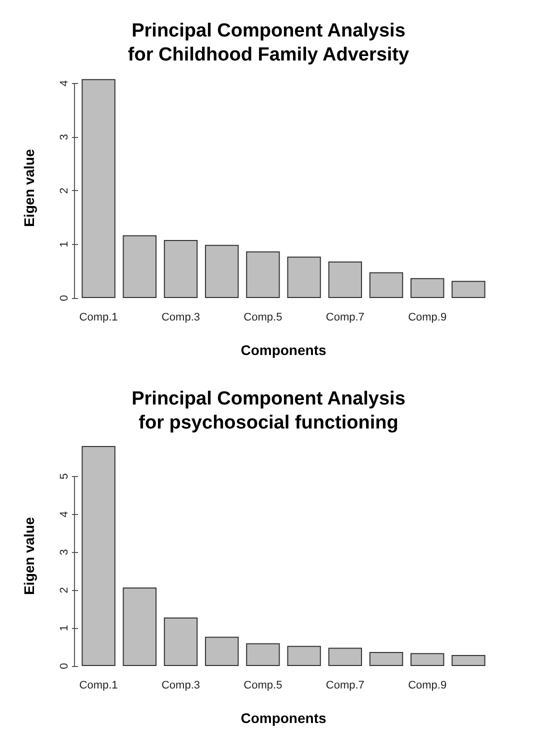 Image resolution: width=537 pixels, height=752 pixels. What do you see at coordinates (269, 411) in the screenshot?
I see `chart-title: Principal Component Analysis for psychosocial functioning` at bounding box center [269, 411].